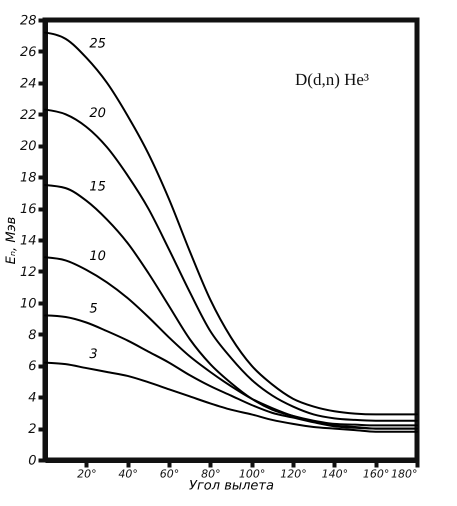 This screenshot has width=457, height=506. I want to click on y-tick-label: 12, so click(28, 272).